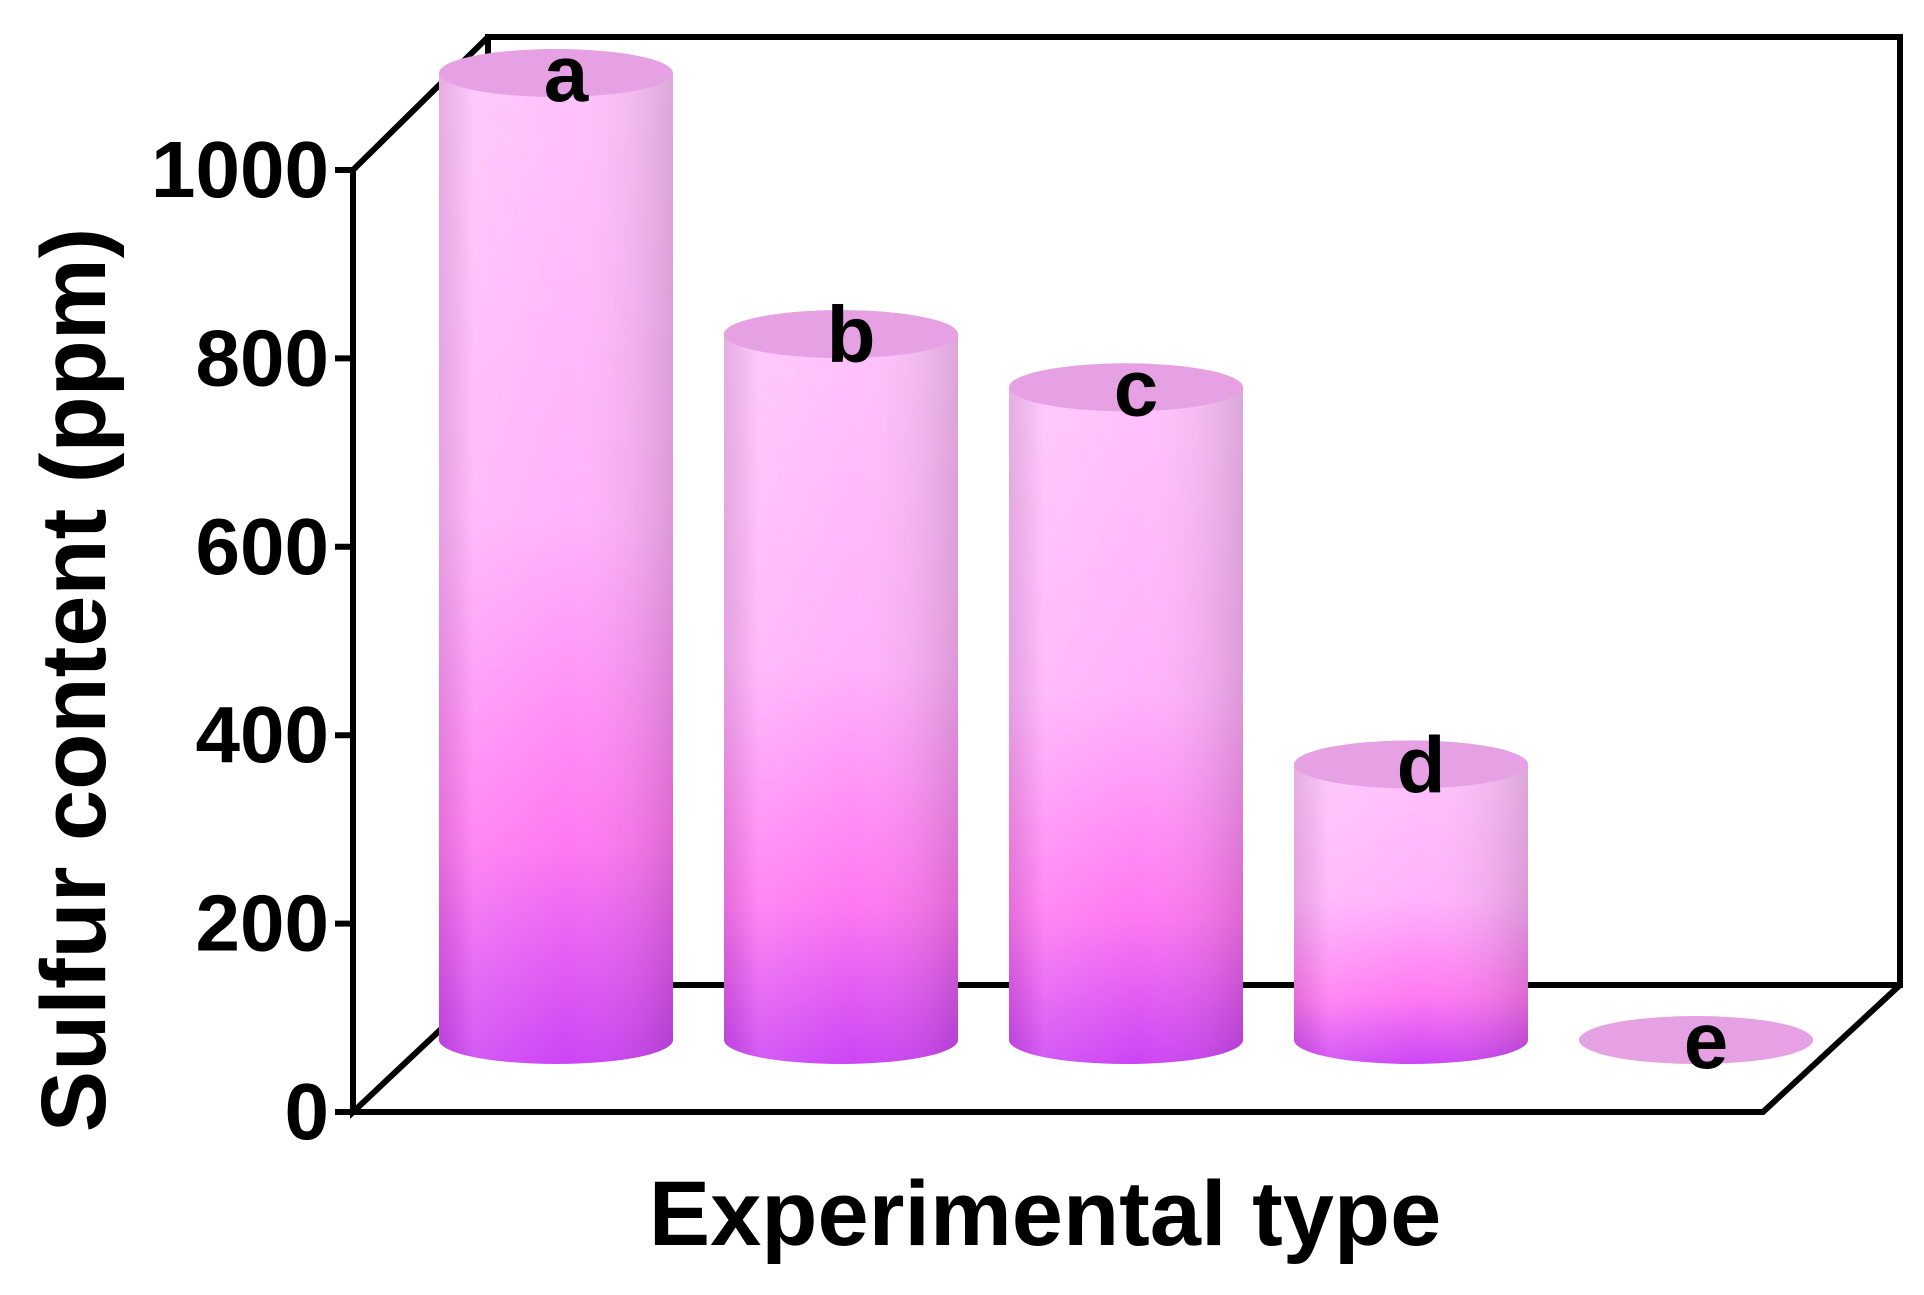  I want to click on bar-label: c, so click(1136, 387).